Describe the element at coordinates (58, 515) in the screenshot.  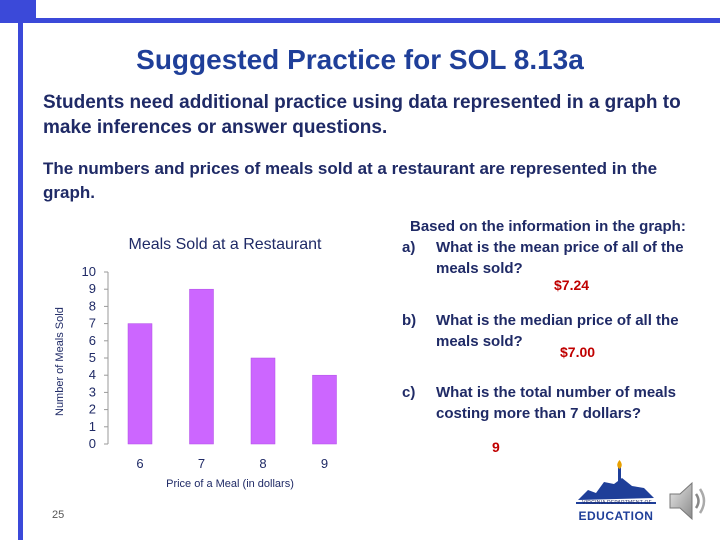
I see `page-number: 25` at that location.